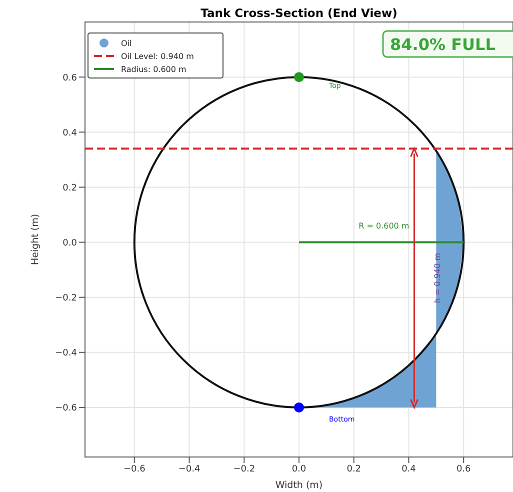  I want to click on x-tick-label: −0.2, so click(244, 469).